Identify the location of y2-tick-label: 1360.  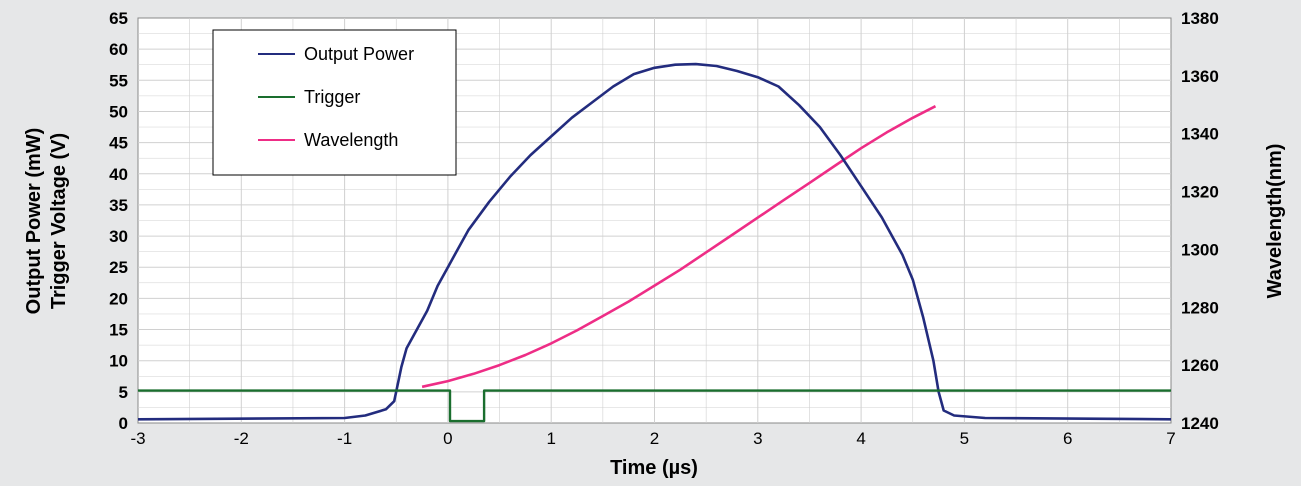
(1200, 76).